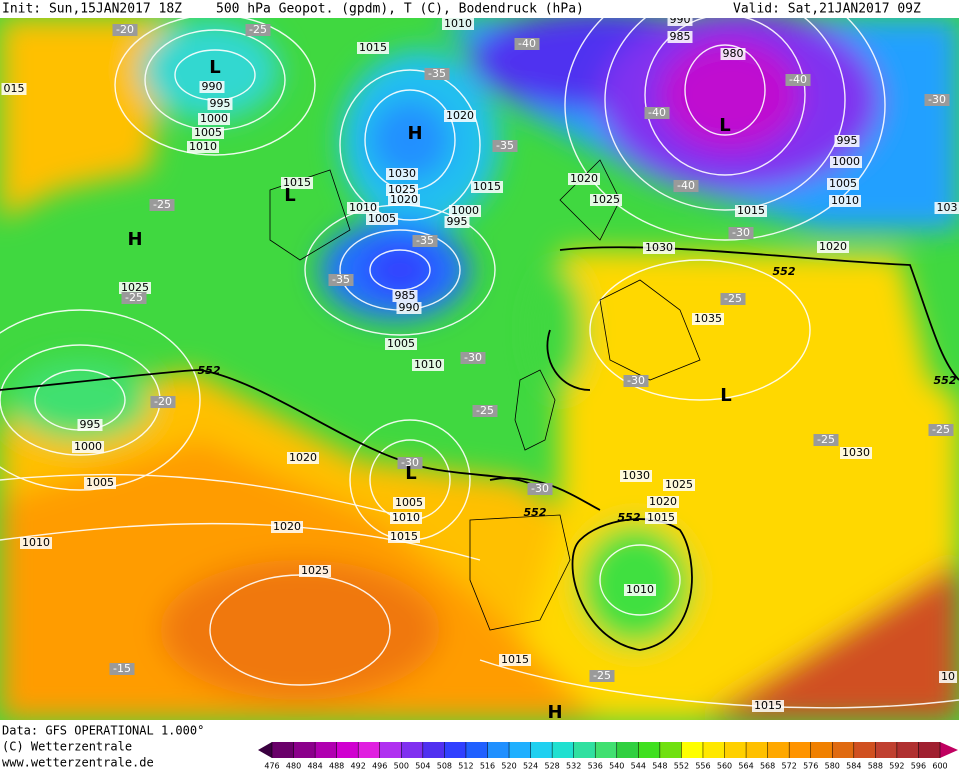  Describe the element at coordinates (67, 747) in the screenshot. I see `footer-copyright: (C) Wetterzentrale` at that location.